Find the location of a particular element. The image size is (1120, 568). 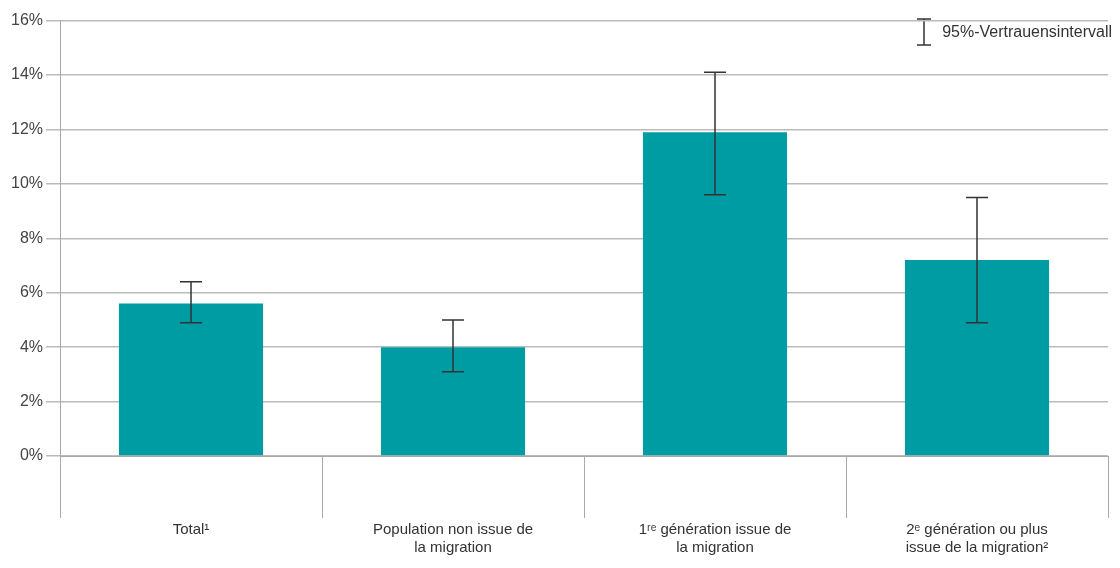

y-tick-label: 16% is located at coordinates (27, 20).